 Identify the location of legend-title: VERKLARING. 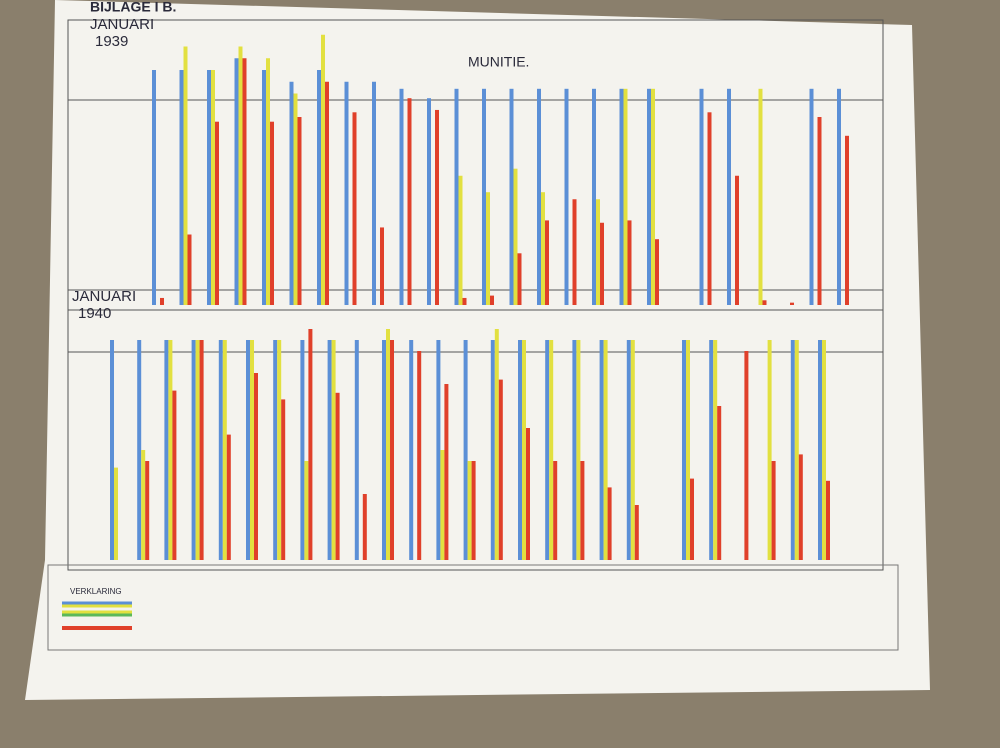
(96, 591).